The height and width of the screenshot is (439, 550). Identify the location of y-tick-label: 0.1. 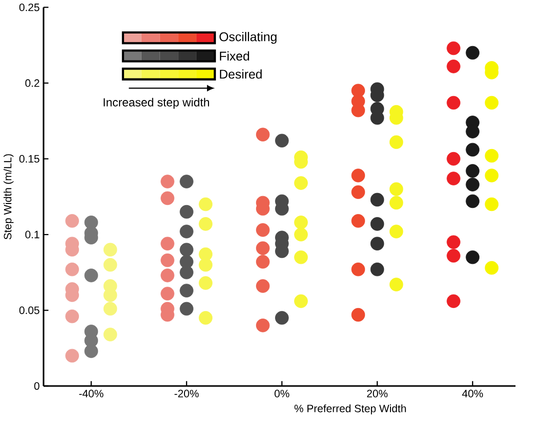
(32, 234).